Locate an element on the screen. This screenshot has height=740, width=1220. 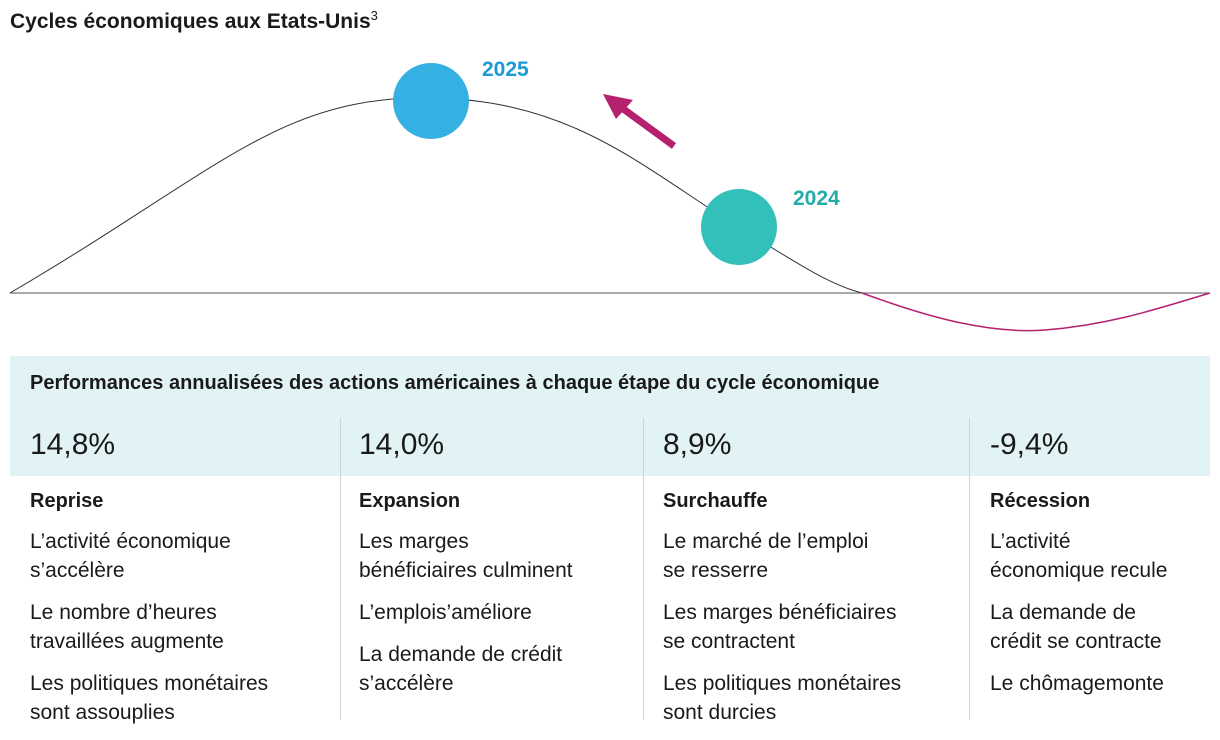
performance-value: 14,0% is located at coordinates (402, 444).